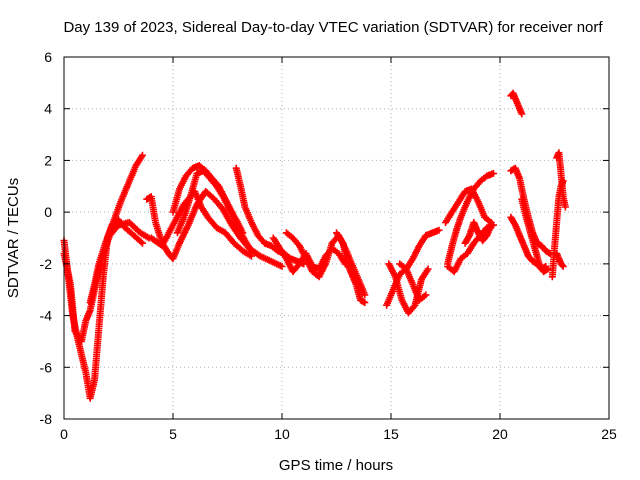  I want to click on y-tick-label: 4, so click(48, 109).